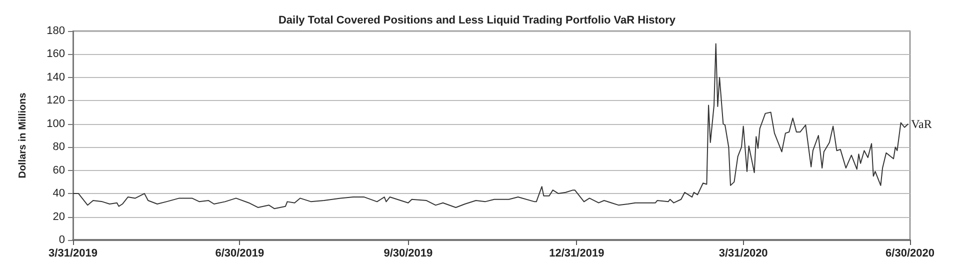 This screenshot has width=954, height=270. I want to click on y-tick-label: 40, so click(58, 194).